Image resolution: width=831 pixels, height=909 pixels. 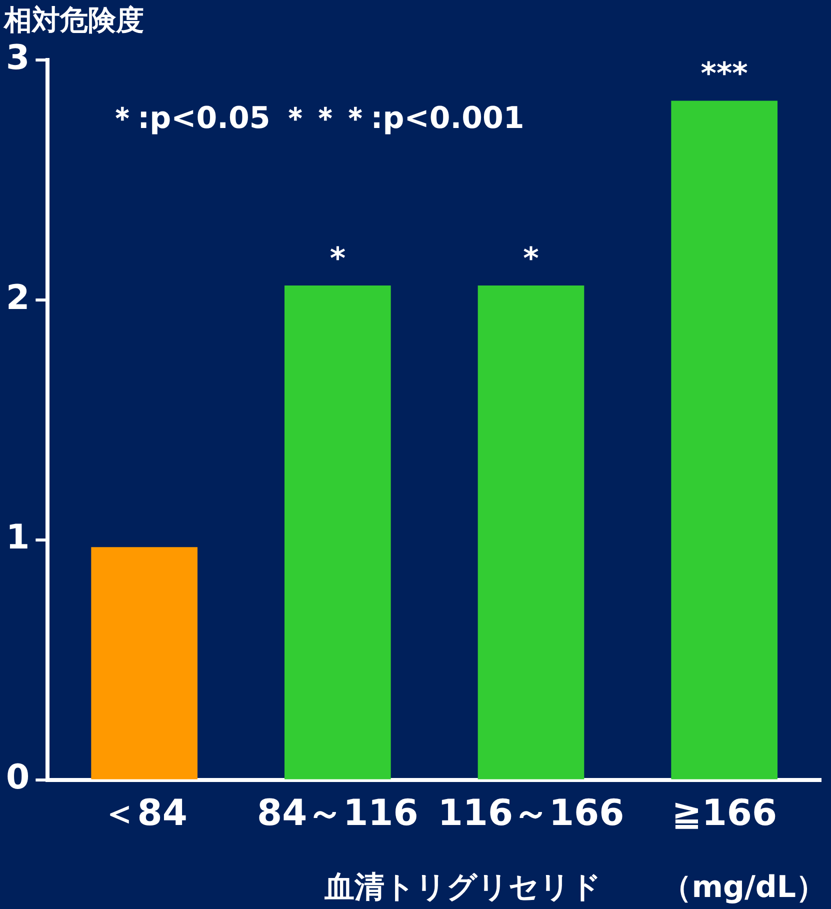 I want to click on y-tick-label: 1, so click(x=18, y=538).